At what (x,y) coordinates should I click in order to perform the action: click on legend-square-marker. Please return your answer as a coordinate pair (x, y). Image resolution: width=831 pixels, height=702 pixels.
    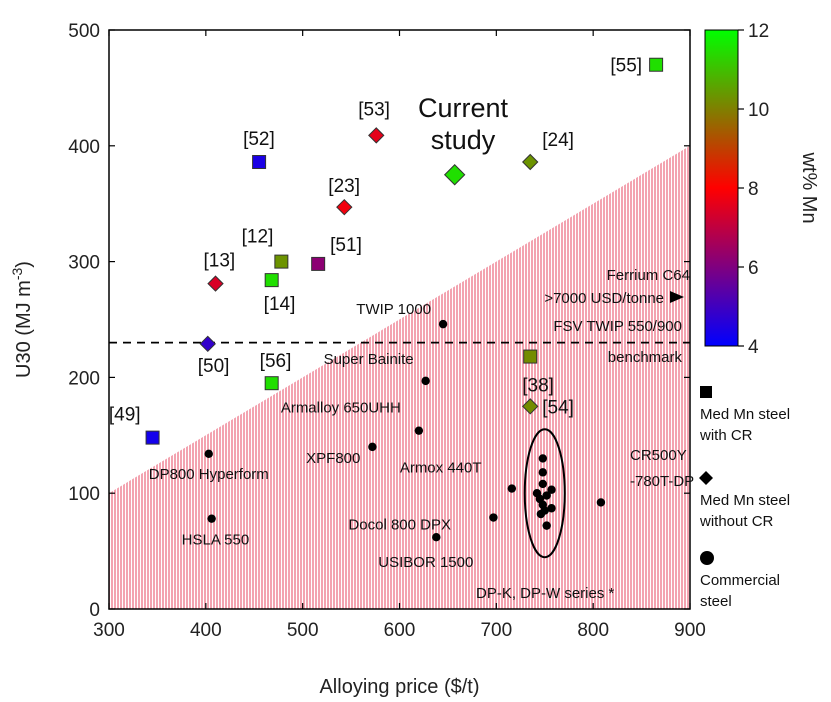
    Looking at the image, I should click on (706, 392).